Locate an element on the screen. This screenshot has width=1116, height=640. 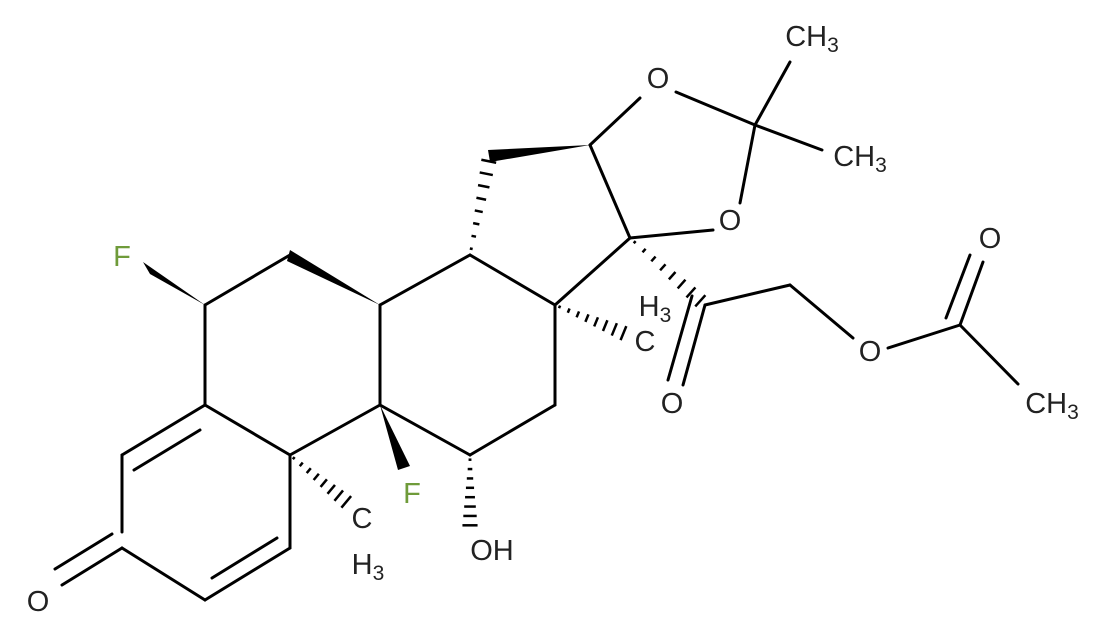
atom-label: OH is located at coordinates (492, 551).